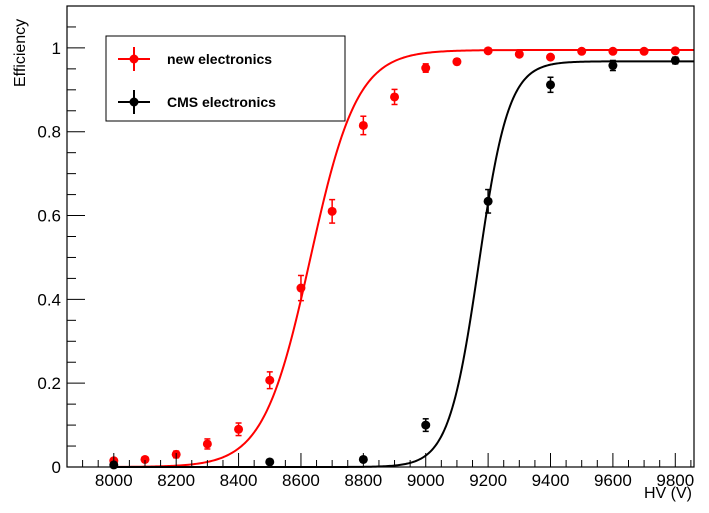  Describe the element at coordinates (61, 241) in the screenshot. I see `y-axis-ticks: 0 0.2 0.4 0.6 0.8 1` at that location.